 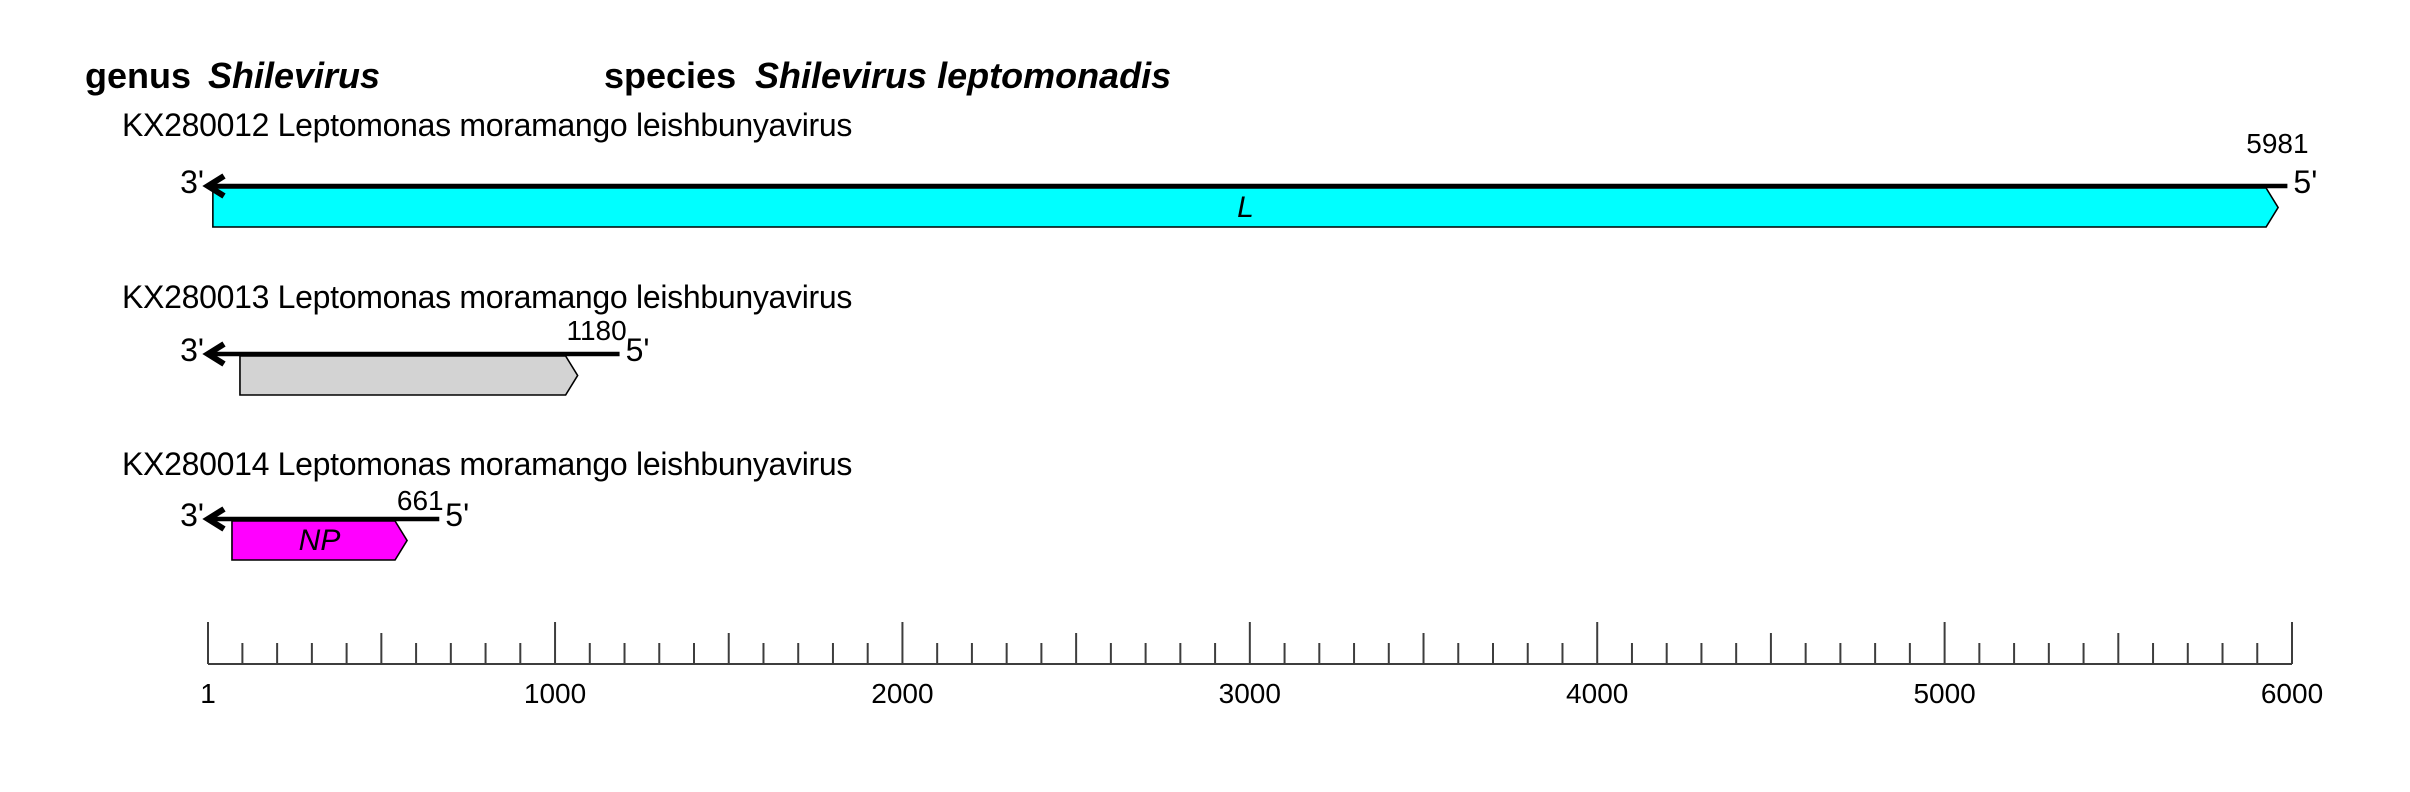 What do you see at coordinates (963, 75) in the screenshot?
I see `species-name: Shilevirus leptomonadis` at bounding box center [963, 75].